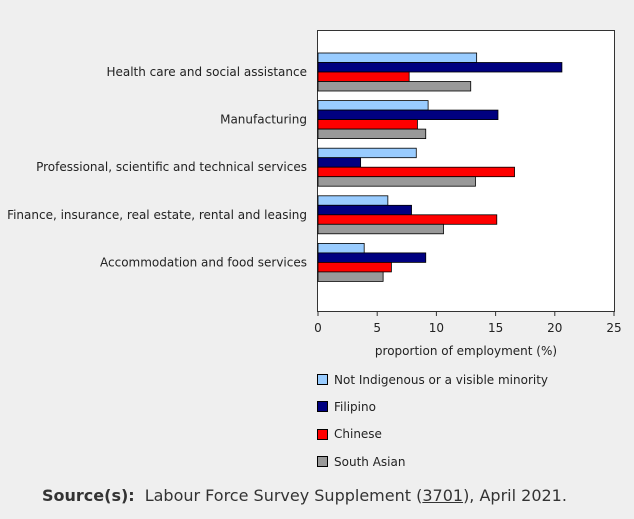 This screenshot has width=634, height=519. What do you see at coordinates (88, 495) in the screenshot?
I see `source-label: Source(s):` at bounding box center [88, 495].